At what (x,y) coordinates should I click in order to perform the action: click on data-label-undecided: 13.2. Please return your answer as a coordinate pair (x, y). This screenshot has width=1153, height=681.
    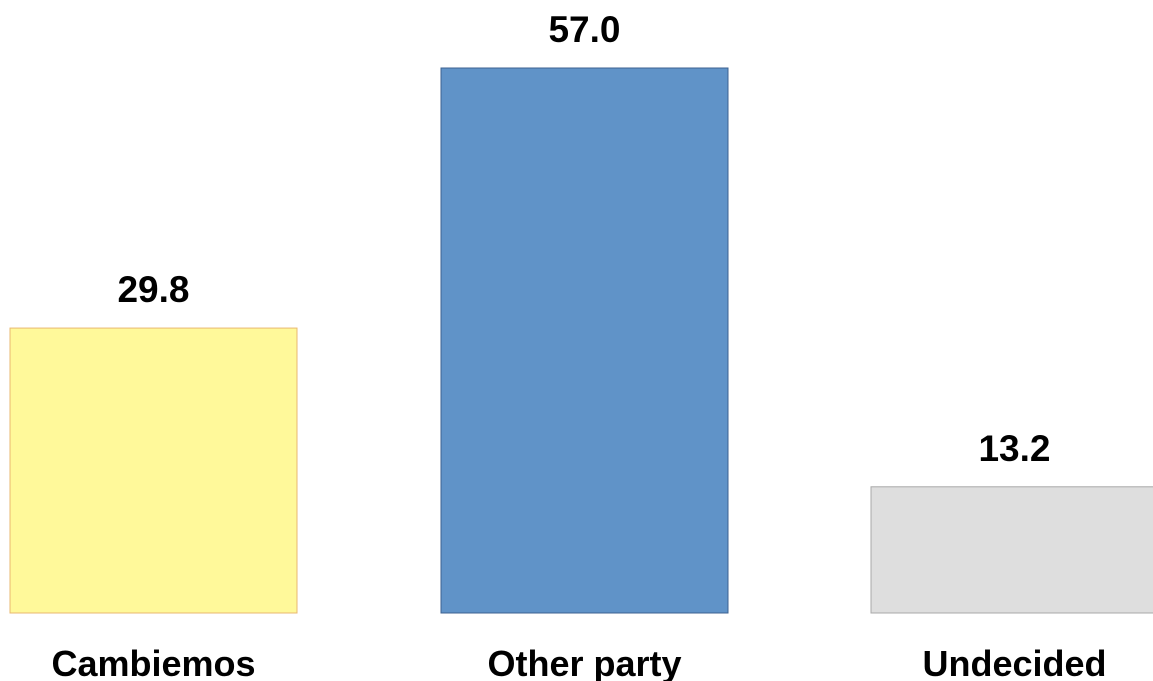
    Looking at the image, I should click on (1014, 448).